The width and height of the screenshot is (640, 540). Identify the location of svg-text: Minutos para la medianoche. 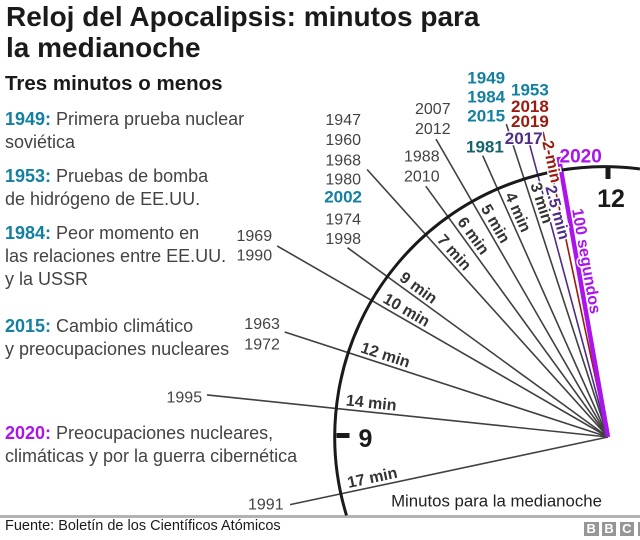
(496, 501).